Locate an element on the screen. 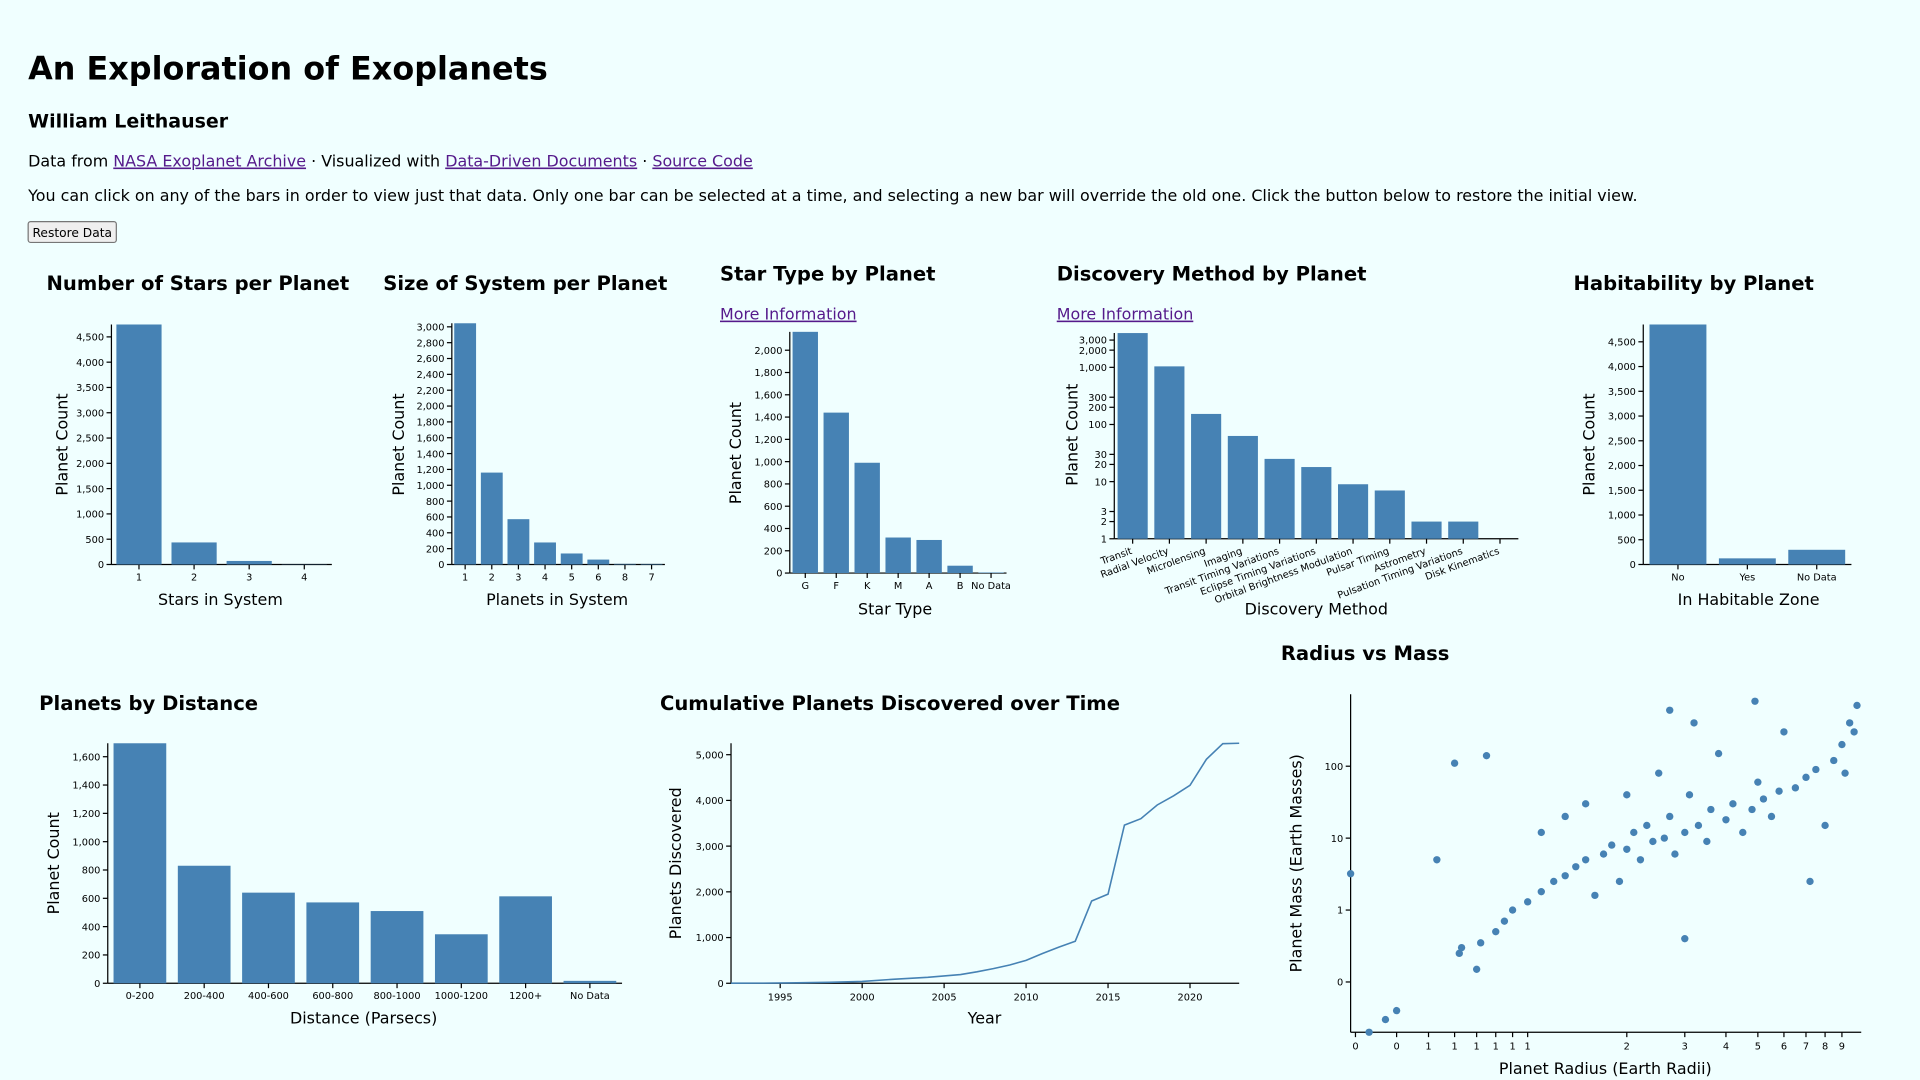  y-tick-label: 1,600 is located at coordinates (86, 757).